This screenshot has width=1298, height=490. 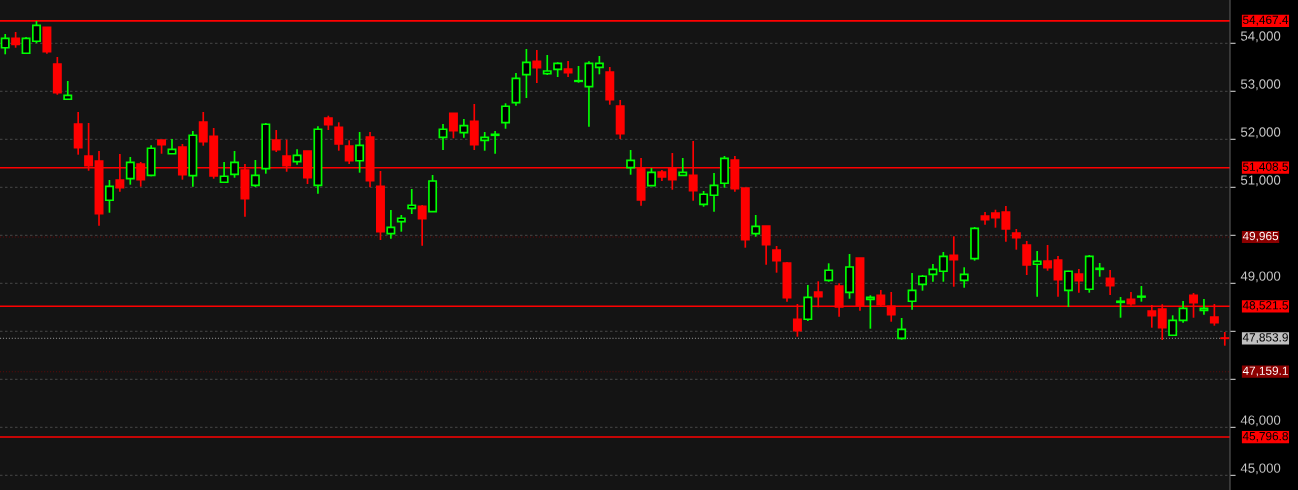 What do you see at coordinates (1265, 306) in the screenshot?
I see `ref-line-label: 48,521.5` at bounding box center [1265, 306].